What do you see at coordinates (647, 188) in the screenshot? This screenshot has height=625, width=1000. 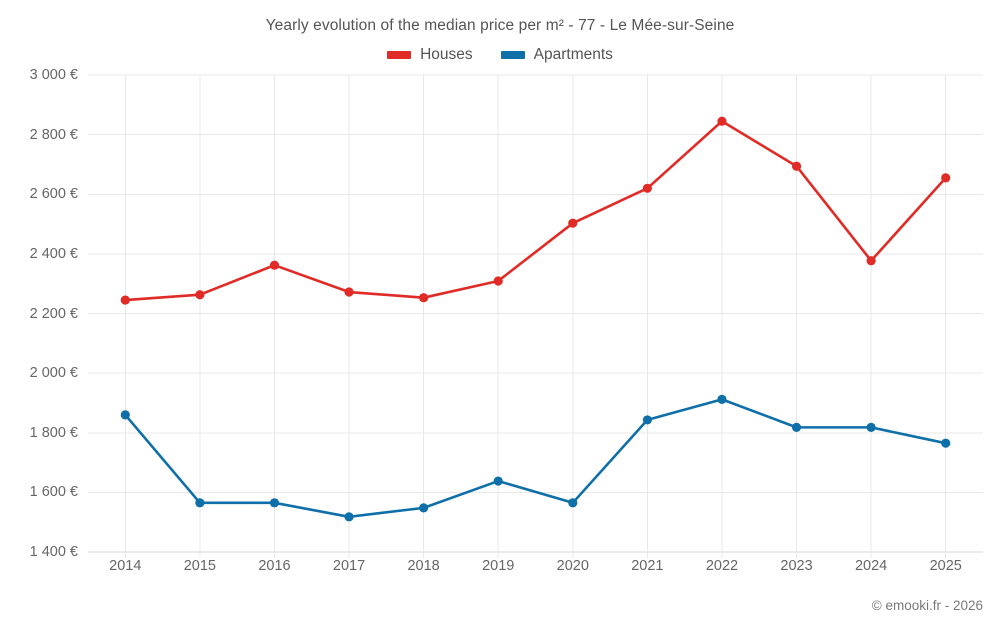 I see `data-point-houses-2021` at bounding box center [647, 188].